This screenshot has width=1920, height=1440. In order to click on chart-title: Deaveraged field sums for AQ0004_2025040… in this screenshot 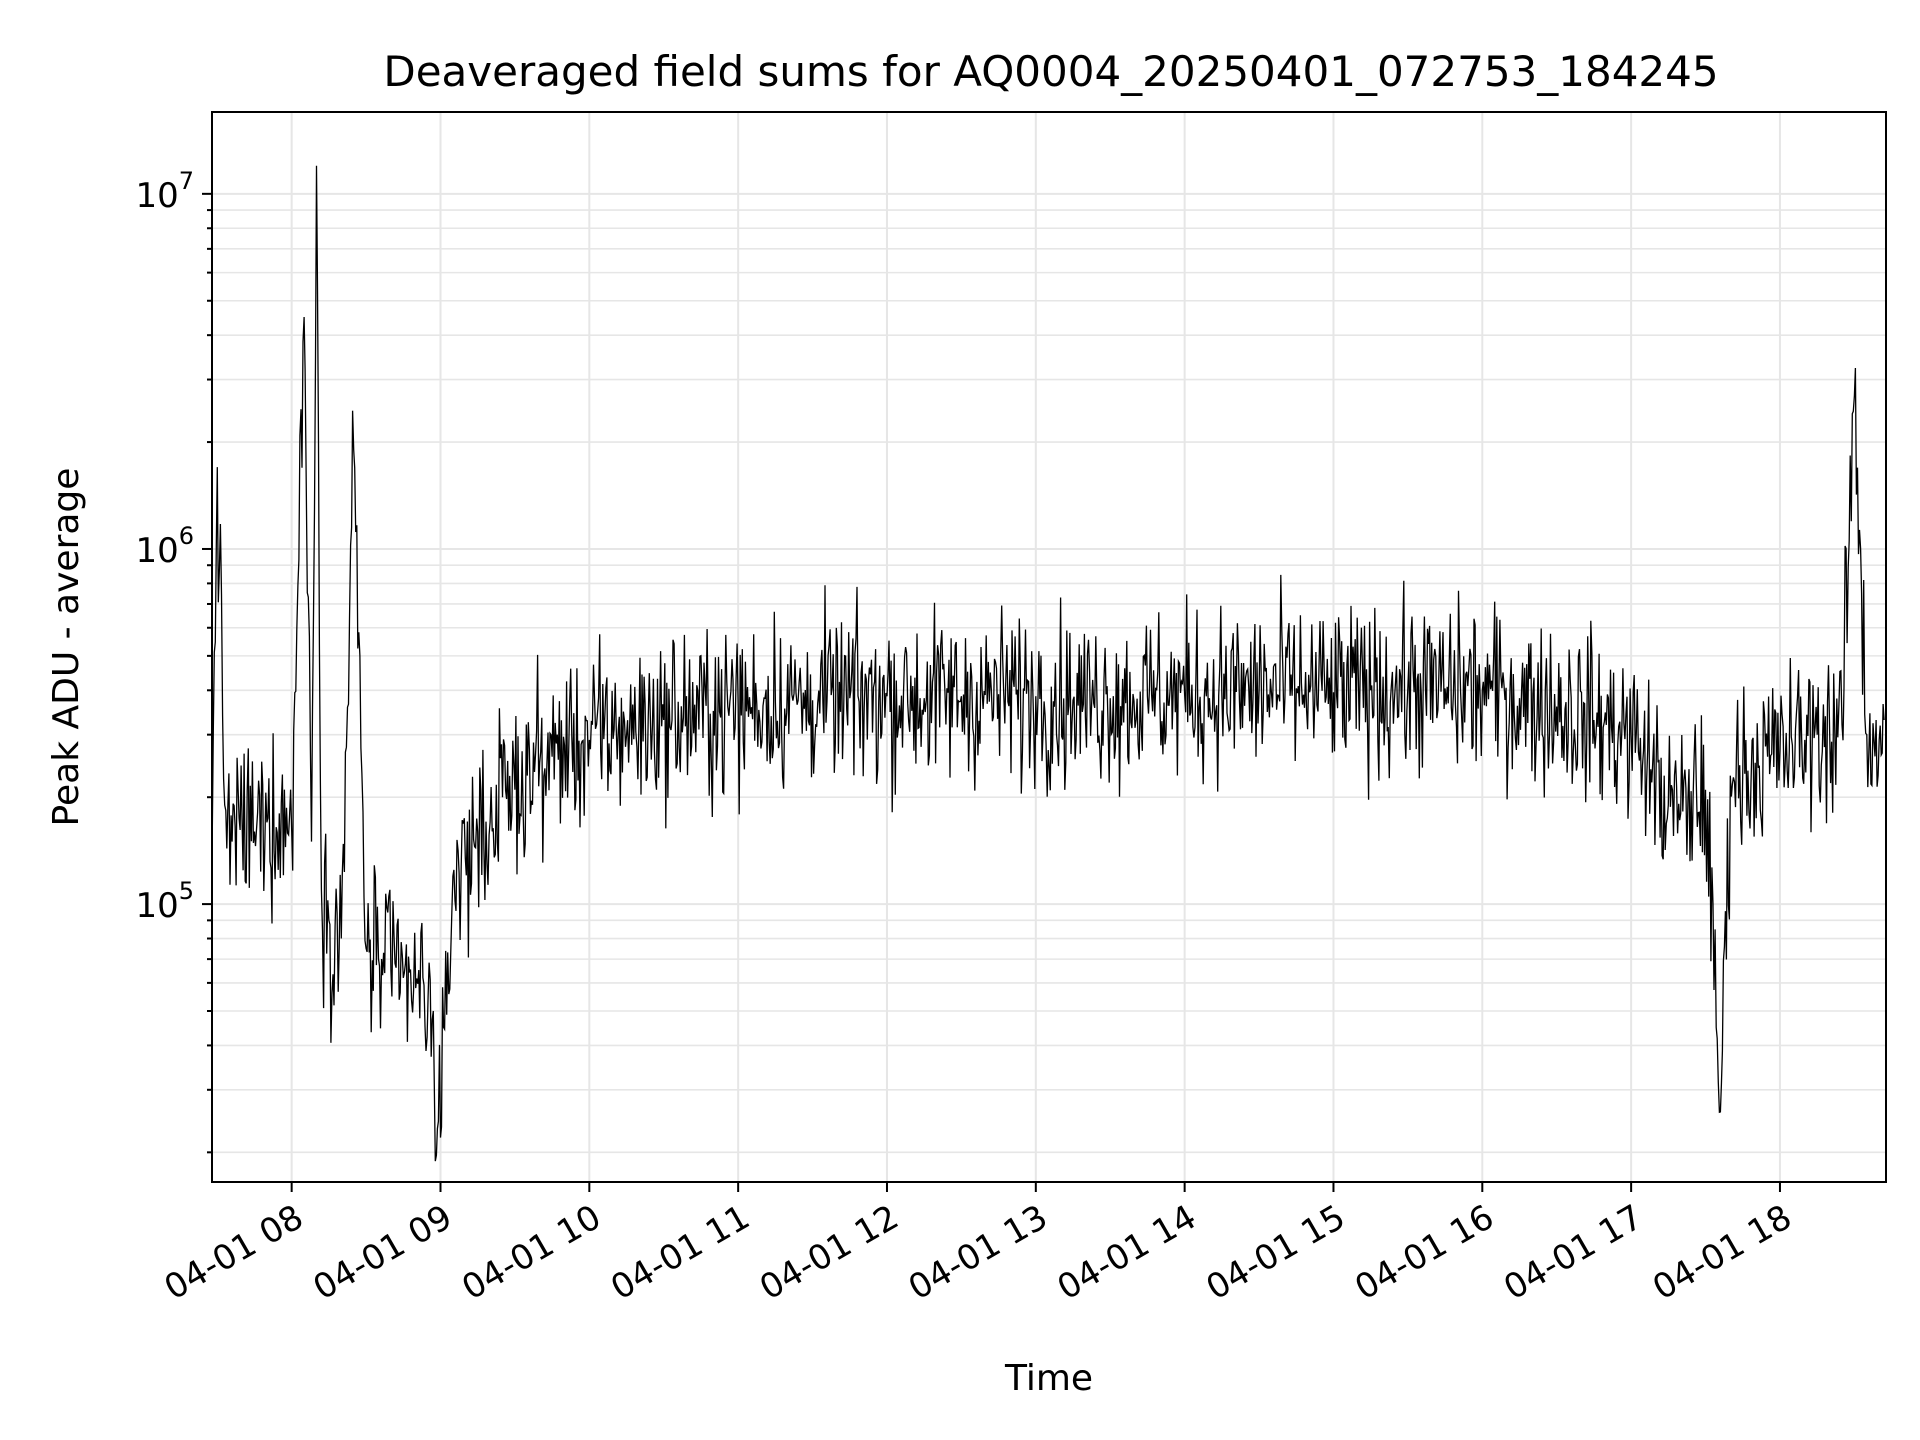, I will do `click(1050, 71)`.